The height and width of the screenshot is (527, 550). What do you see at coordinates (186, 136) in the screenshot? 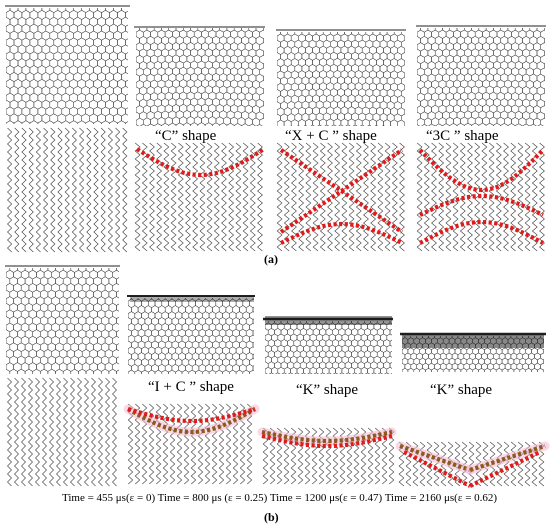
I see `shape-label-c: “C” shape` at bounding box center [186, 136].